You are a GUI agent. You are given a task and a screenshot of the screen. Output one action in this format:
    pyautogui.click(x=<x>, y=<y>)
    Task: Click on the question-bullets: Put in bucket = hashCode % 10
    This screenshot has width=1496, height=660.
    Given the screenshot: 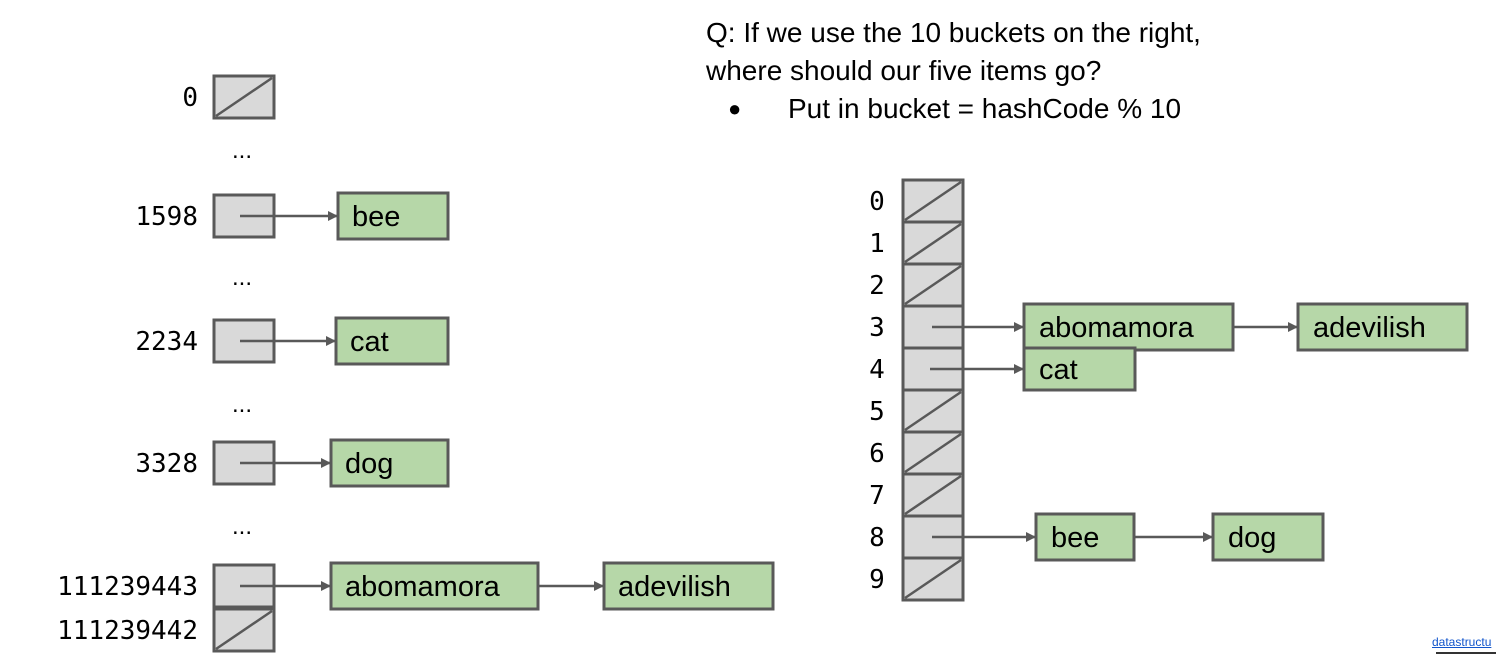 What is the action you would take?
    pyautogui.click(x=1056, y=109)
    